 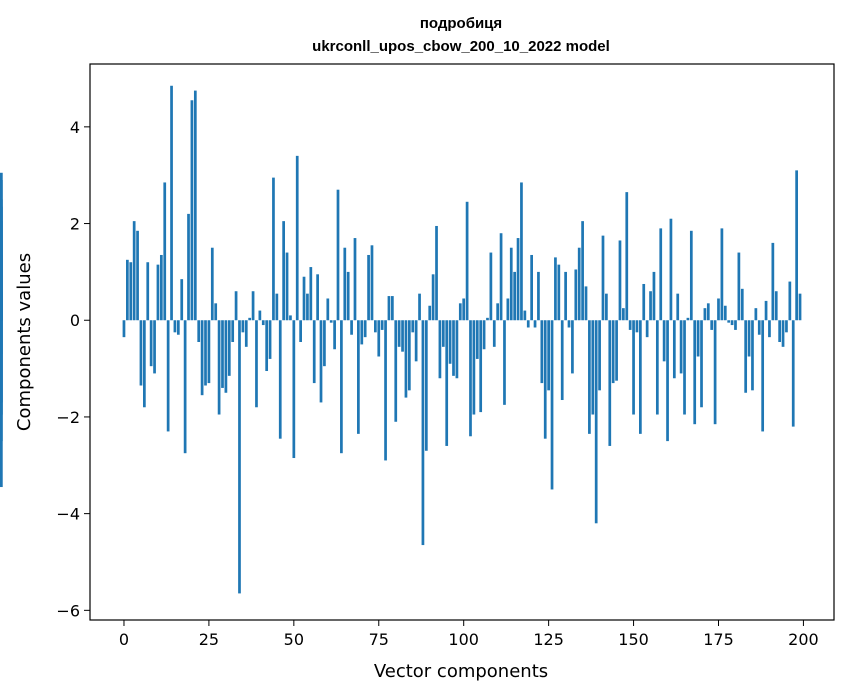 I want to click on chart-subtitle: ukrconll_upos_cbow_200_10_2022 model, so click(x=461, y=46).